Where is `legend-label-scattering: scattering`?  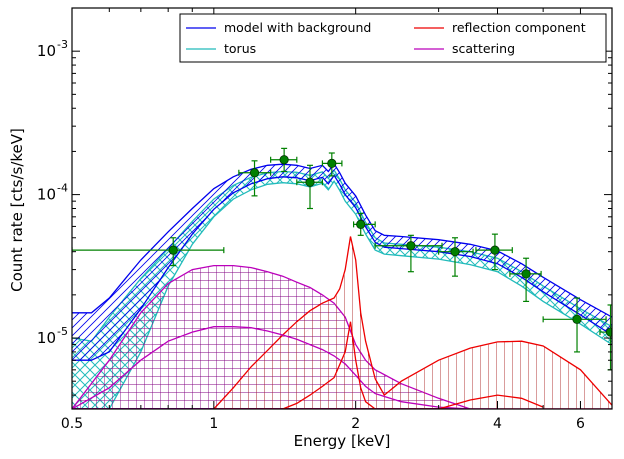 legend-label-scattering: scattering is located at coordinates (483, 48).